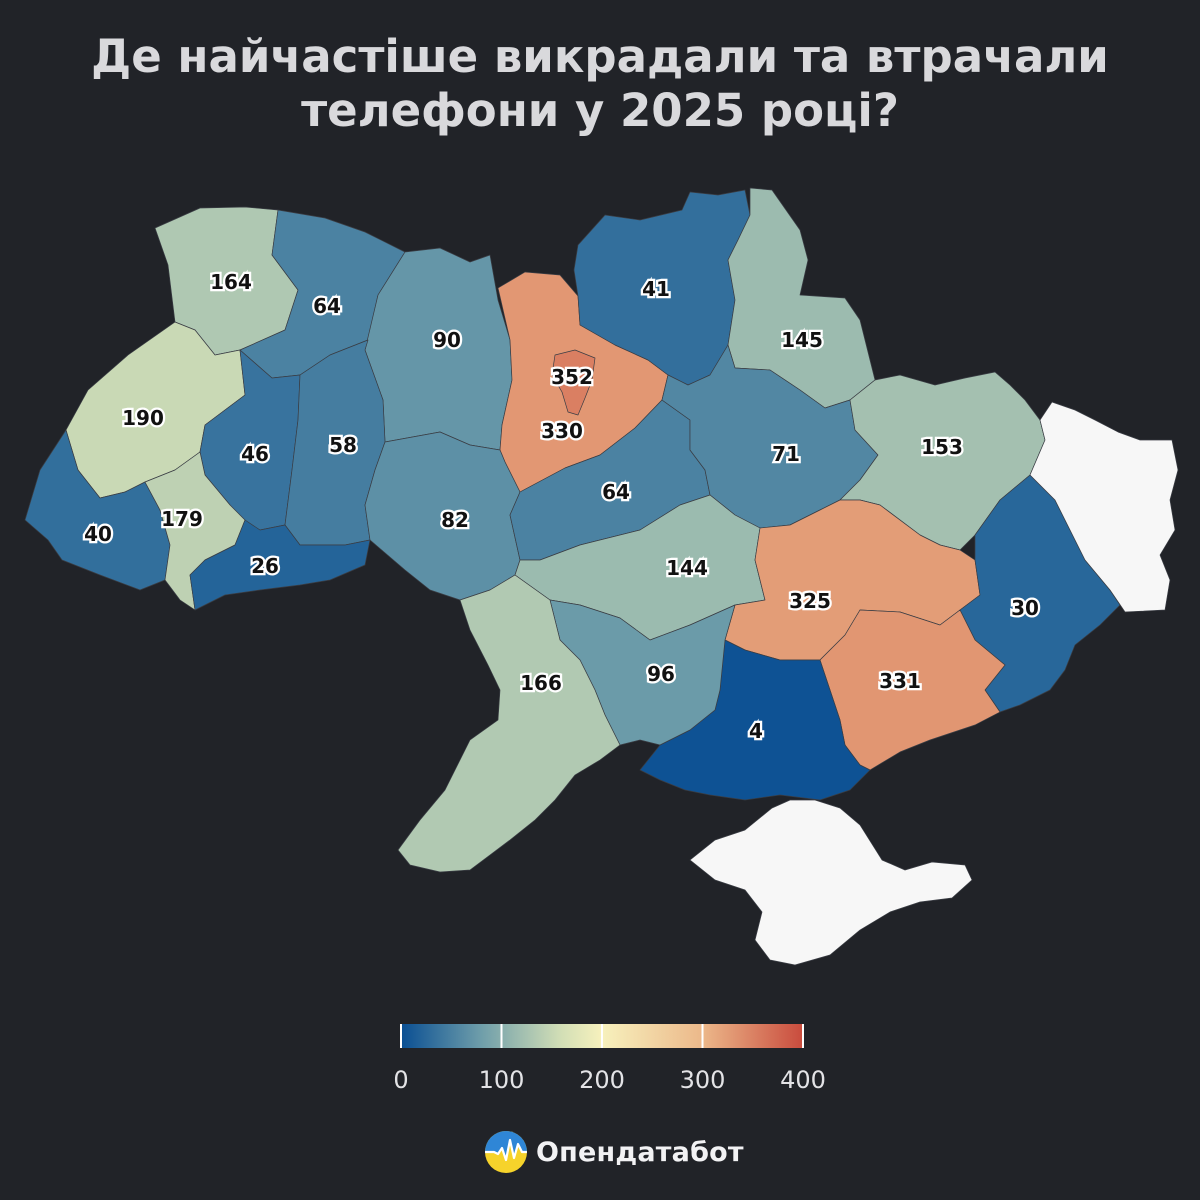 The height and width of the screenshot is (1200, 1200). Describe the element at coordinates (265, 566) in the screenshot. I see `value-label-chernivtsi: 26` at that location.